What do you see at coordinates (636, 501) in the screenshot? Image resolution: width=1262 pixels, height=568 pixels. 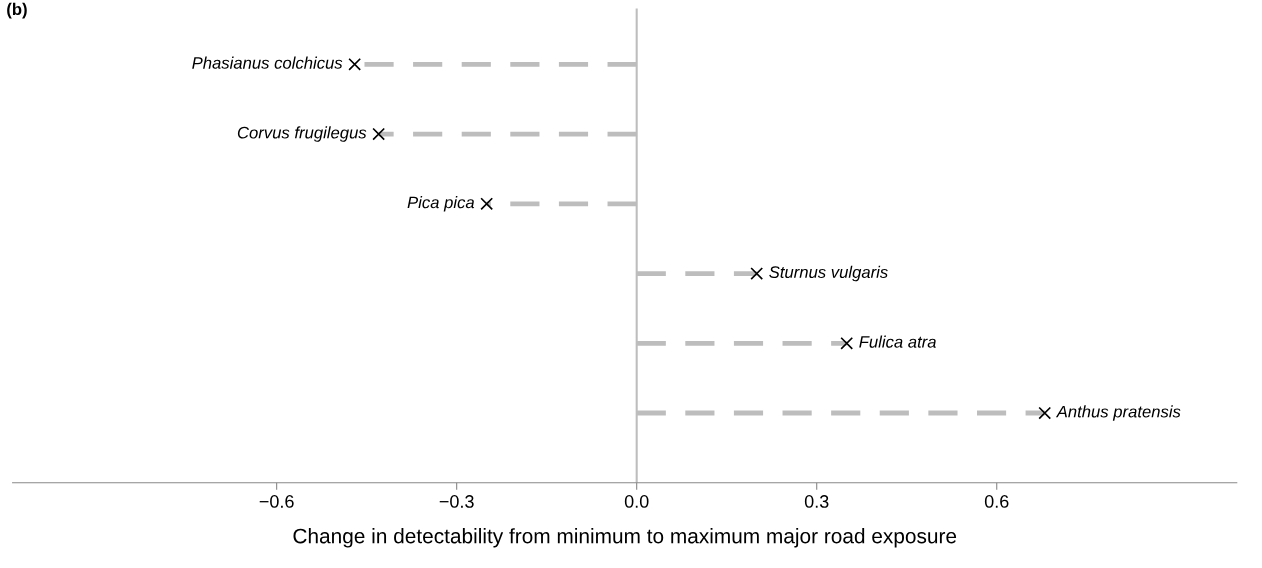 I see `x-tick-label: 0.0` at bounding box center [636, 501].